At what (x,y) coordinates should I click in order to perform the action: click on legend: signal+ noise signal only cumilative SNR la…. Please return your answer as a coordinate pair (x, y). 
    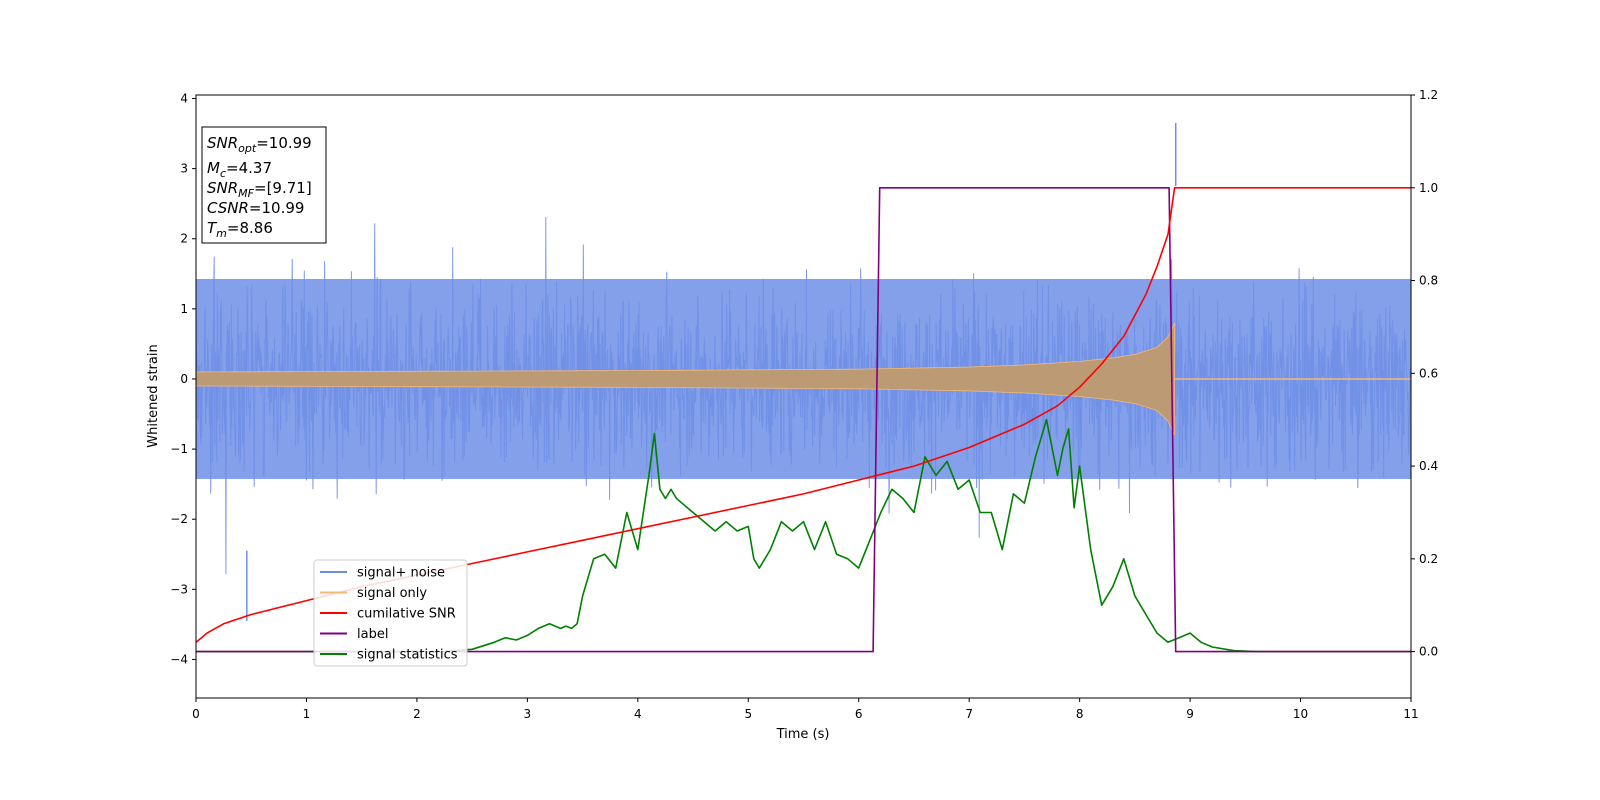
    Looking at the image, I should click on (390, 613).